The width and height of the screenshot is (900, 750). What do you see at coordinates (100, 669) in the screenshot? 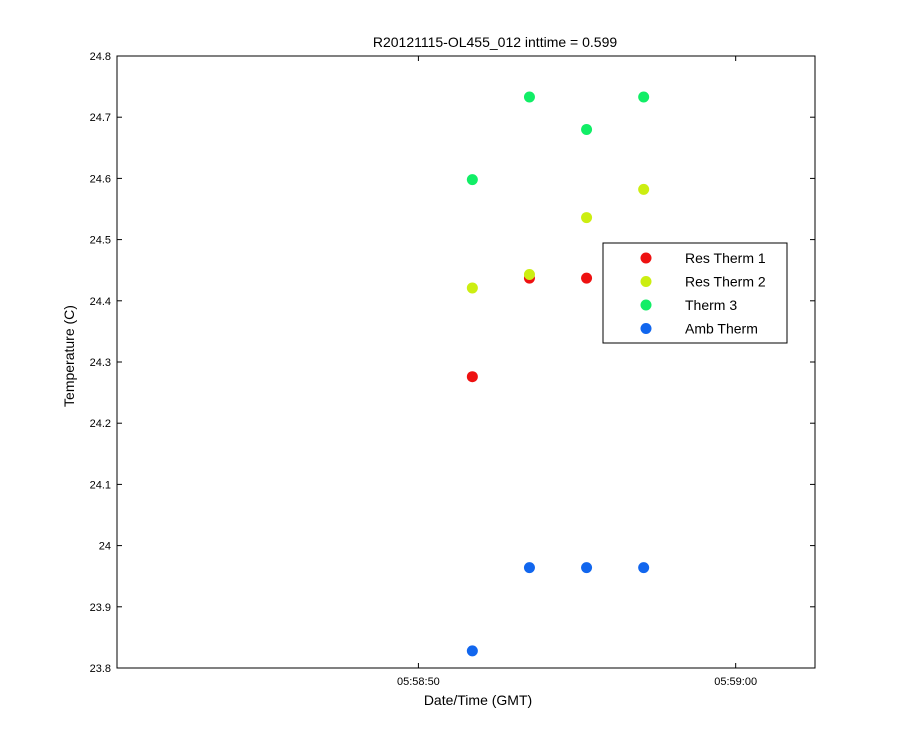
I see `y-tick-label: 23.8` at bounding box center [100, 669].